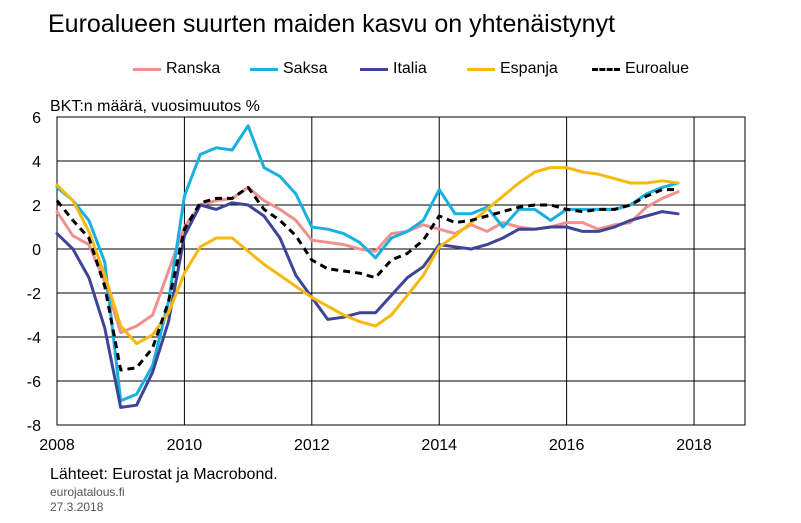  I want to click on y-tick-label-0: 0, so click(36, 250).